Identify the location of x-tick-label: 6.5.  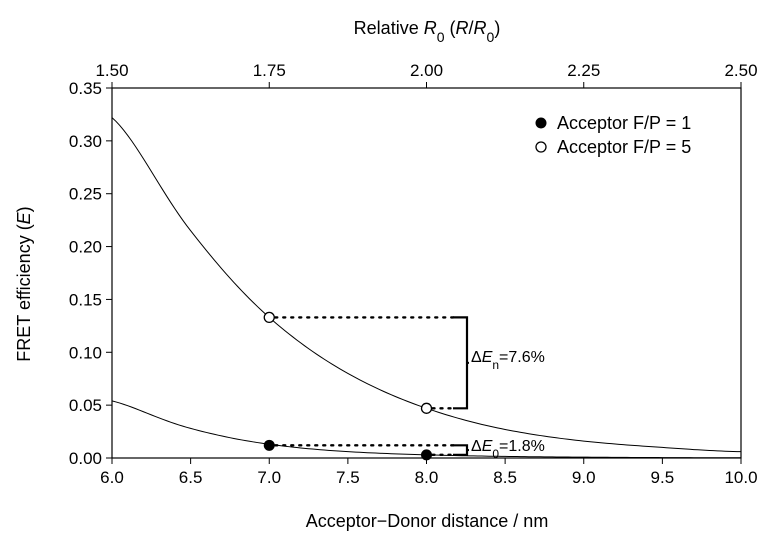
(191, 477).